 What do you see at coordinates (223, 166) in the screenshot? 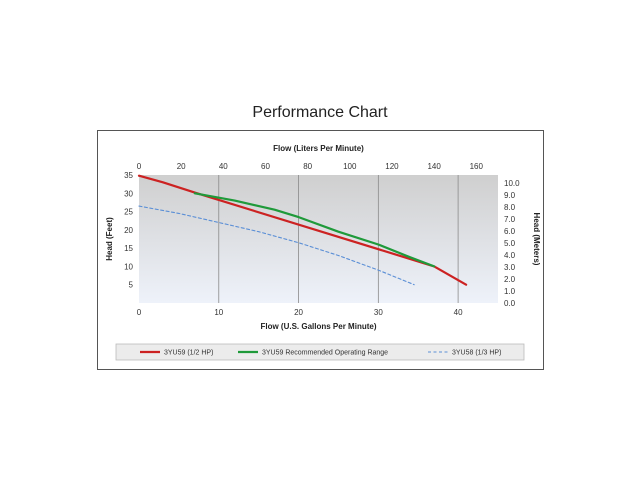
I see `x2-tick-label: 40` at bounding box center [223, 166].